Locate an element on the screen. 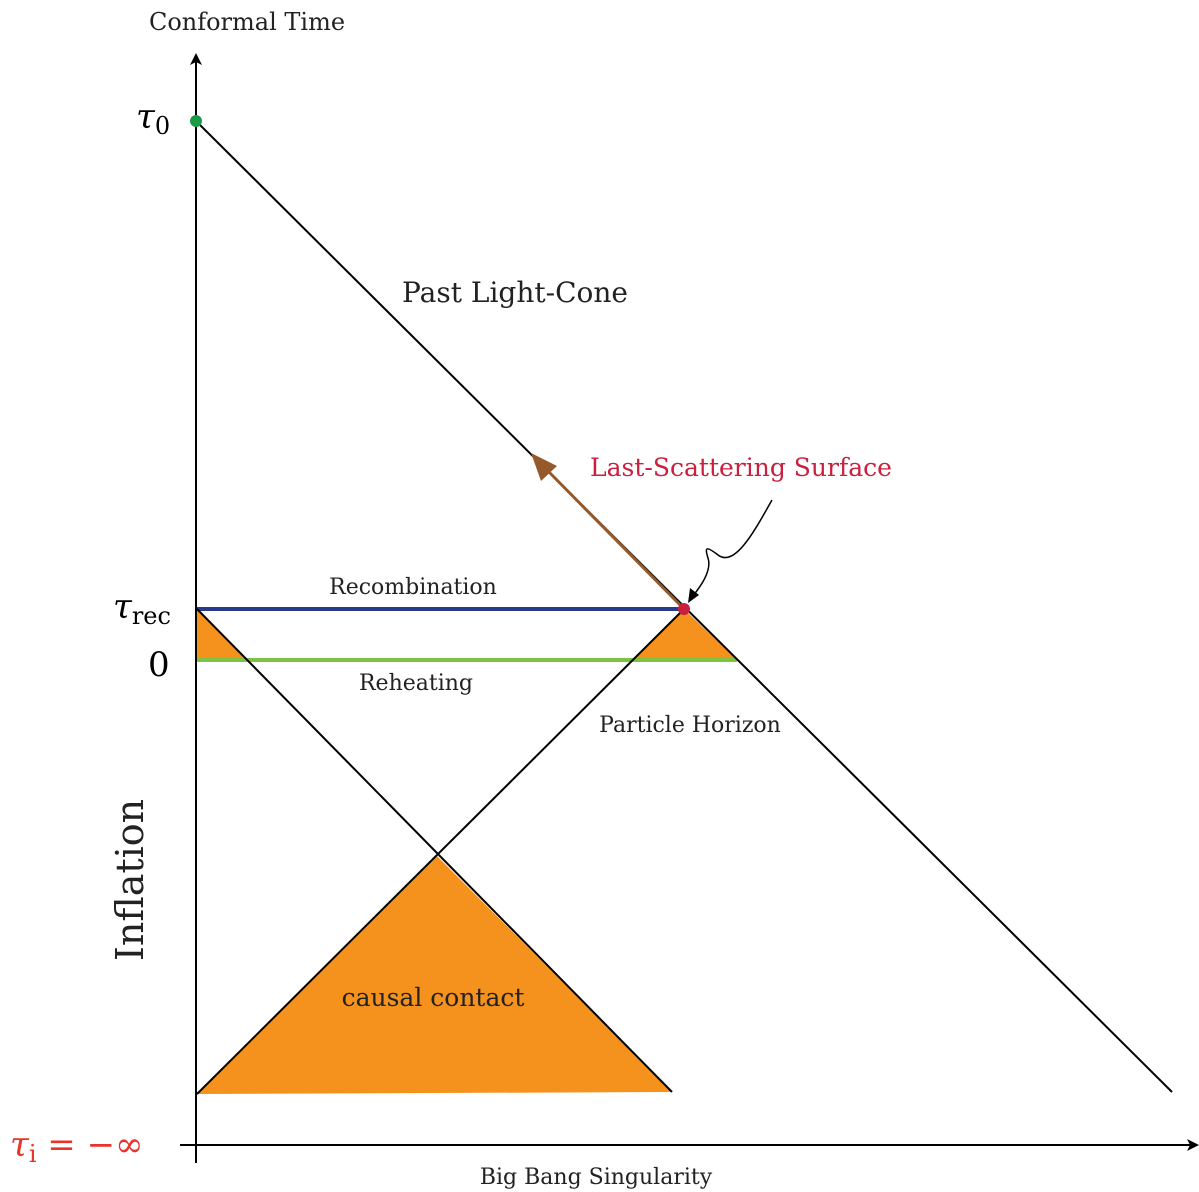  causal-contact-label: causal contact is located at coordinates (433, 997).